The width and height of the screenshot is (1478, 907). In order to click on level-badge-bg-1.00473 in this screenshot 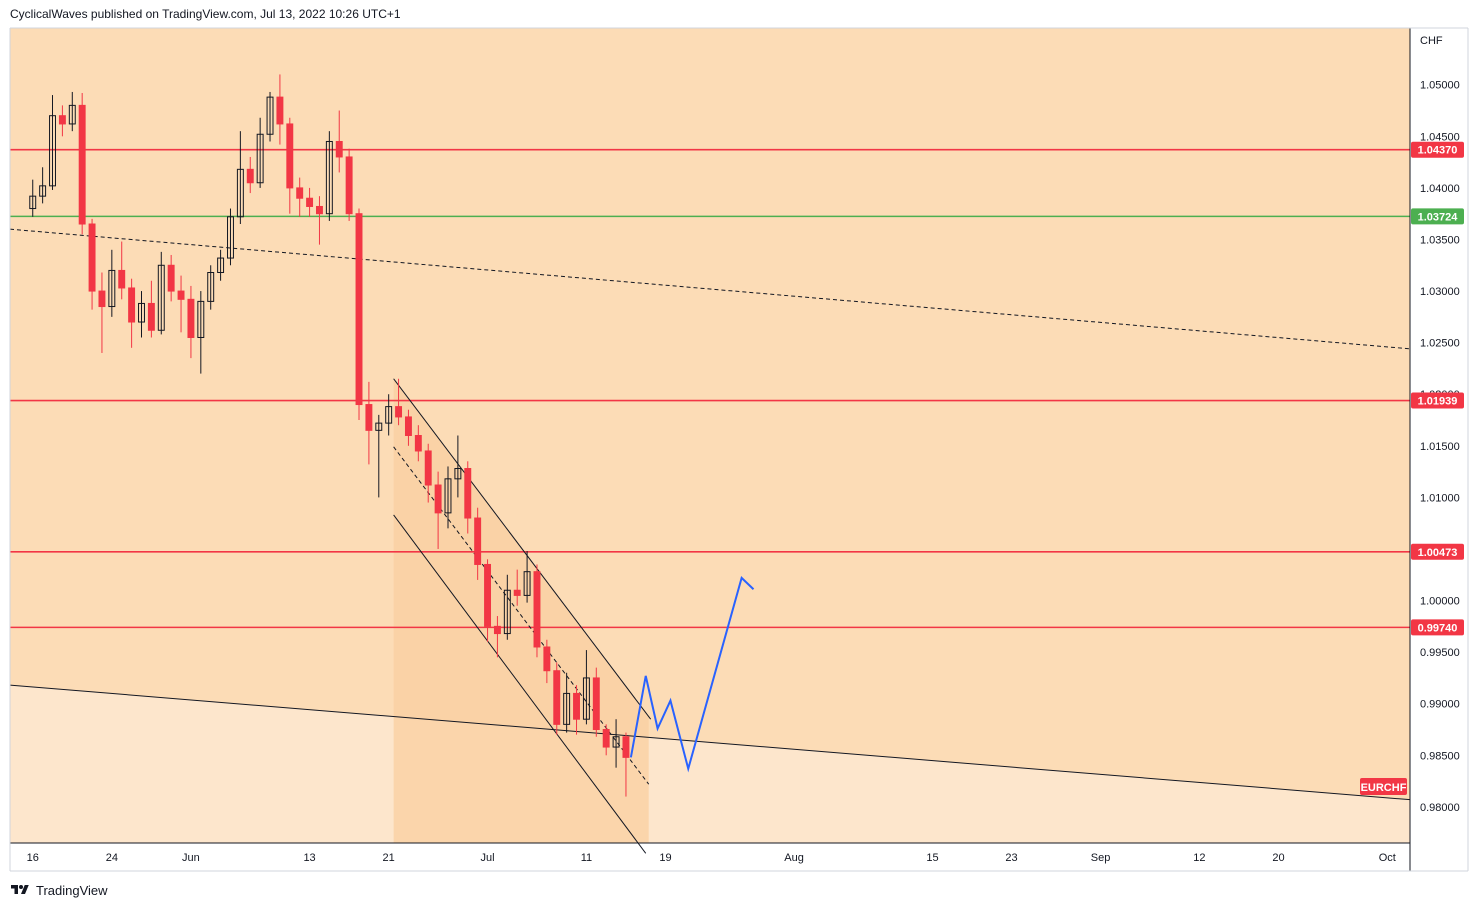, I will do `click(1437, 551)`.